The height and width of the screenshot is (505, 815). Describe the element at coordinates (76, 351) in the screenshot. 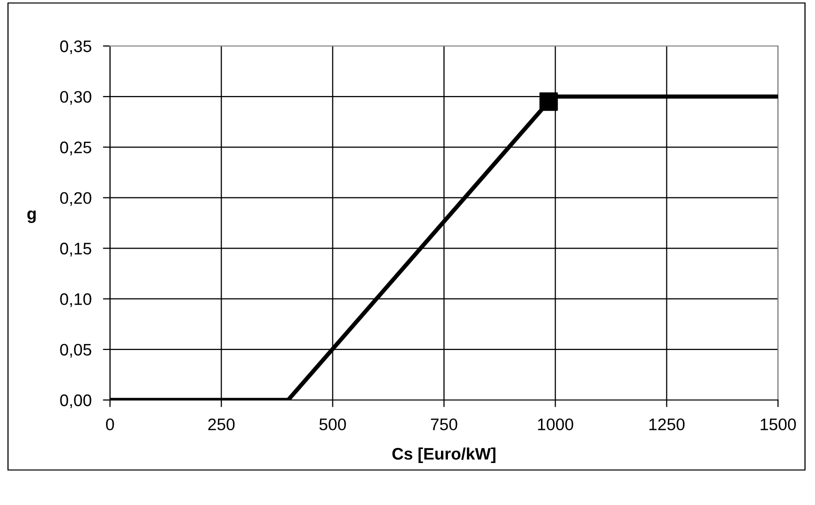

I see `y-tick-label: 0,05` at that location.